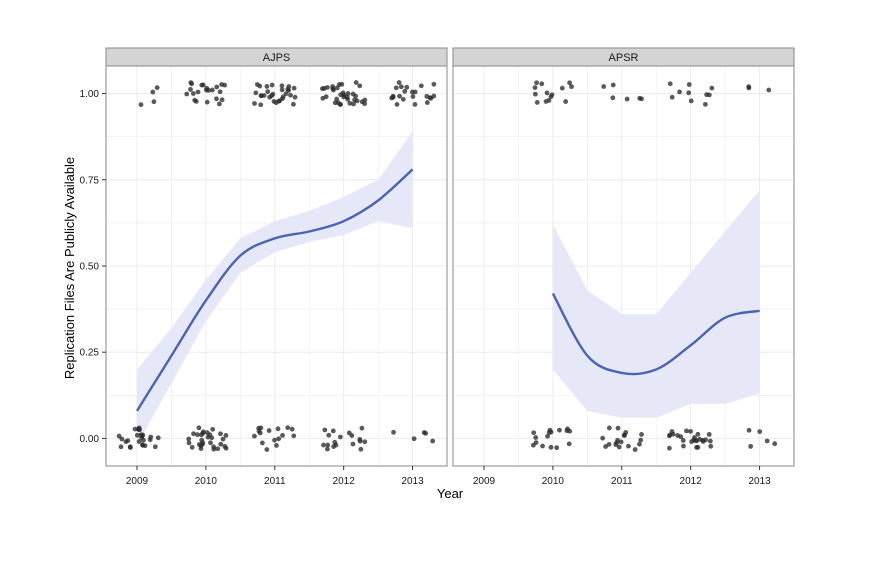  I want to click on x-tick-label: 2010, so click(553, 481).